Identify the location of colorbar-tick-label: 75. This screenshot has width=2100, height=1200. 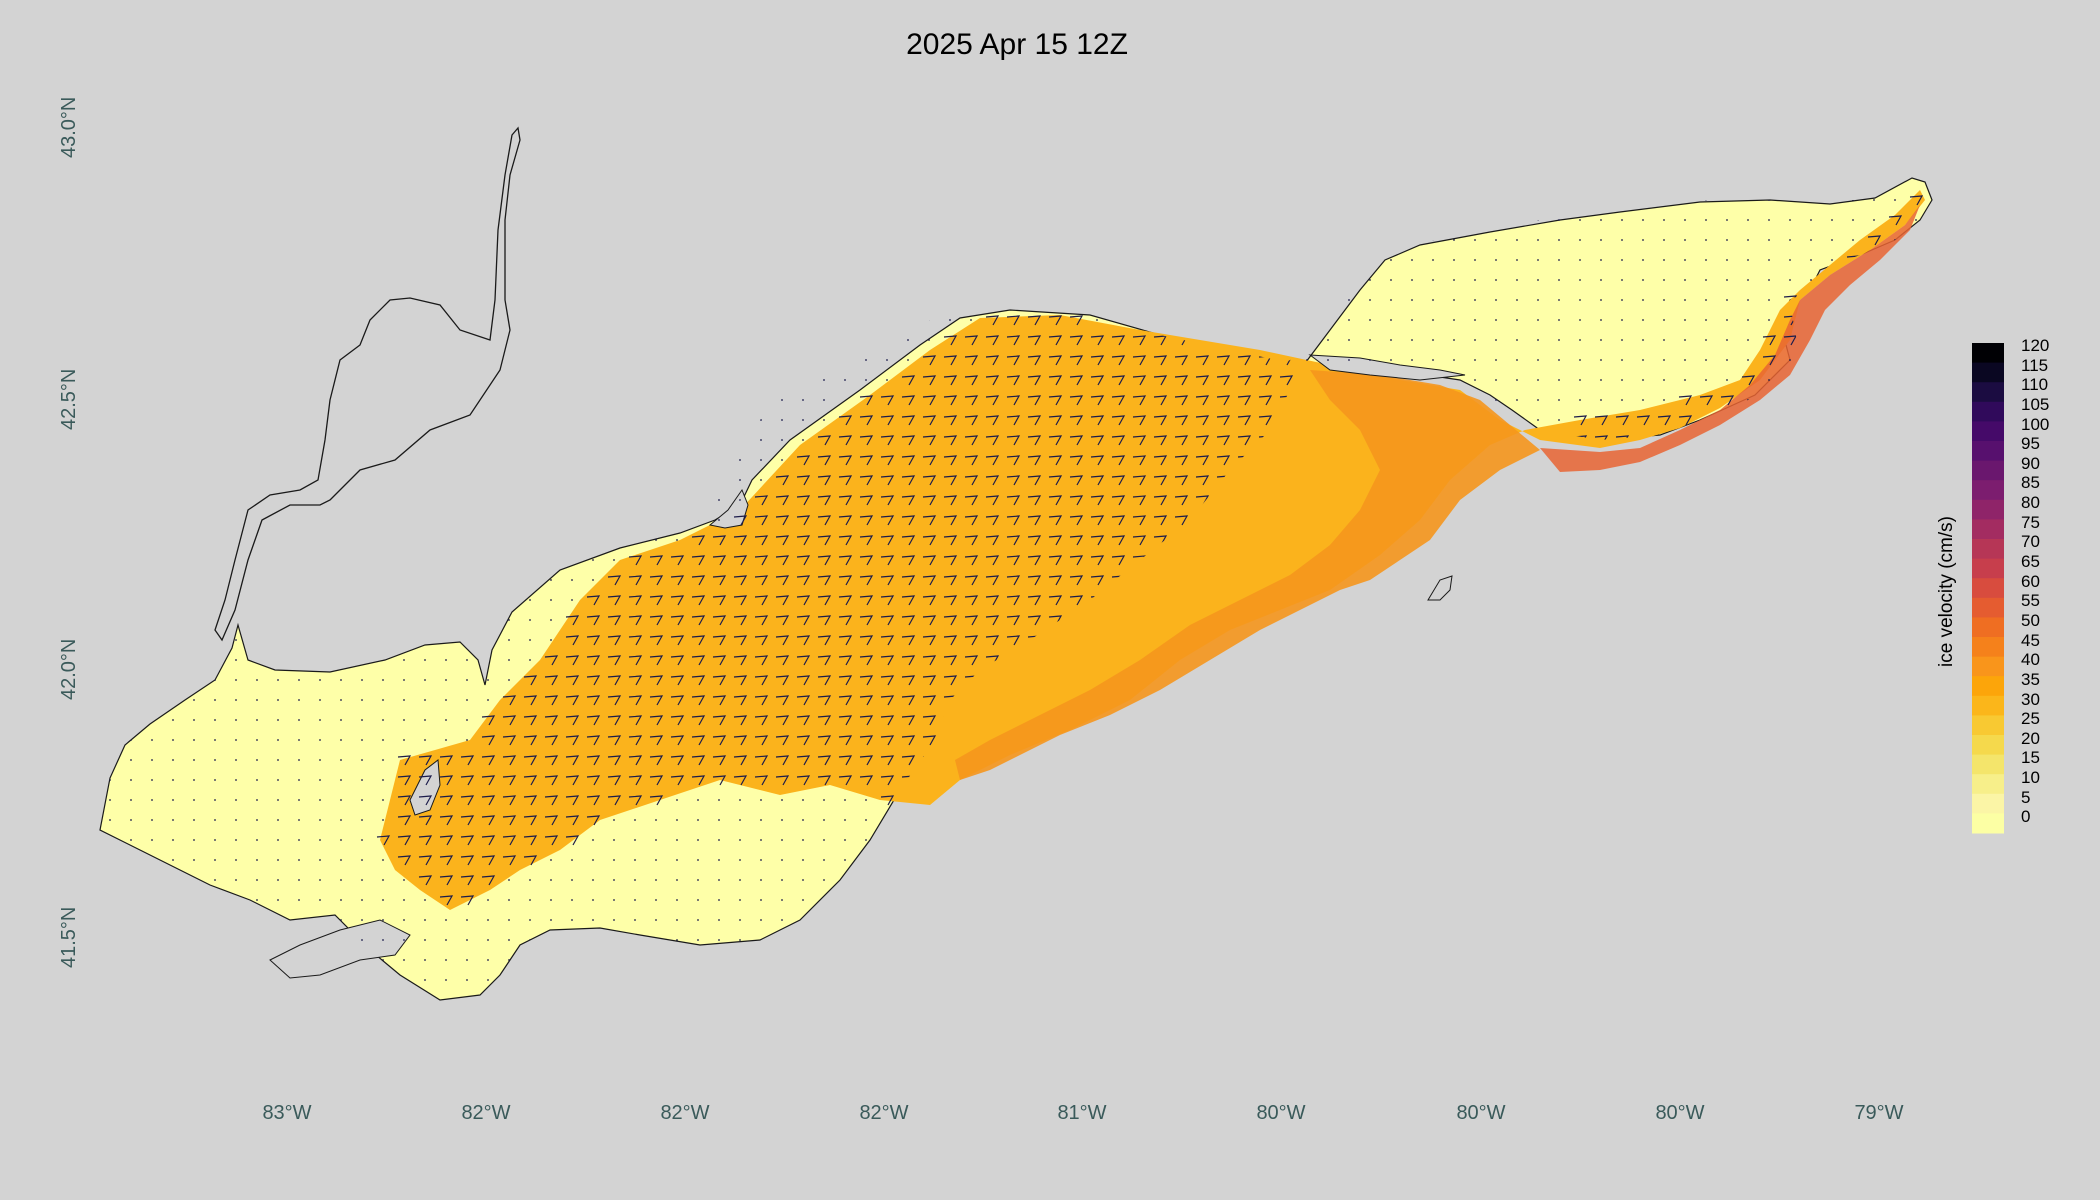
(2030, 522).